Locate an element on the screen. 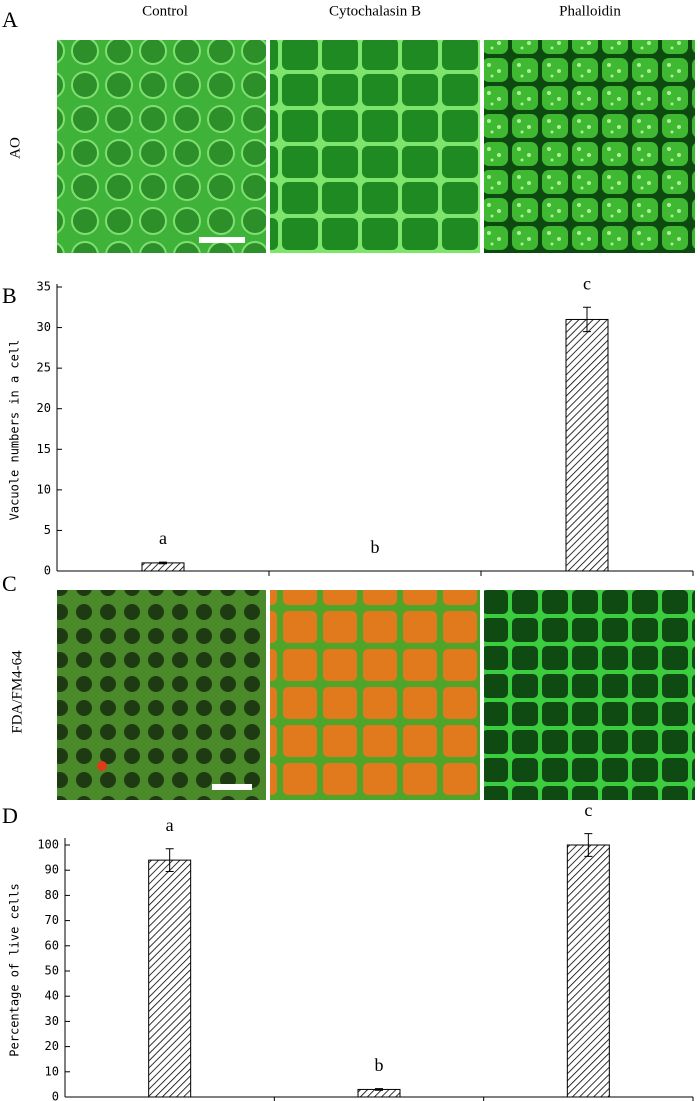 The height and width of the screenshot is (1101, 700). y-tick-label: 5 is located at coordinates (47, 530).